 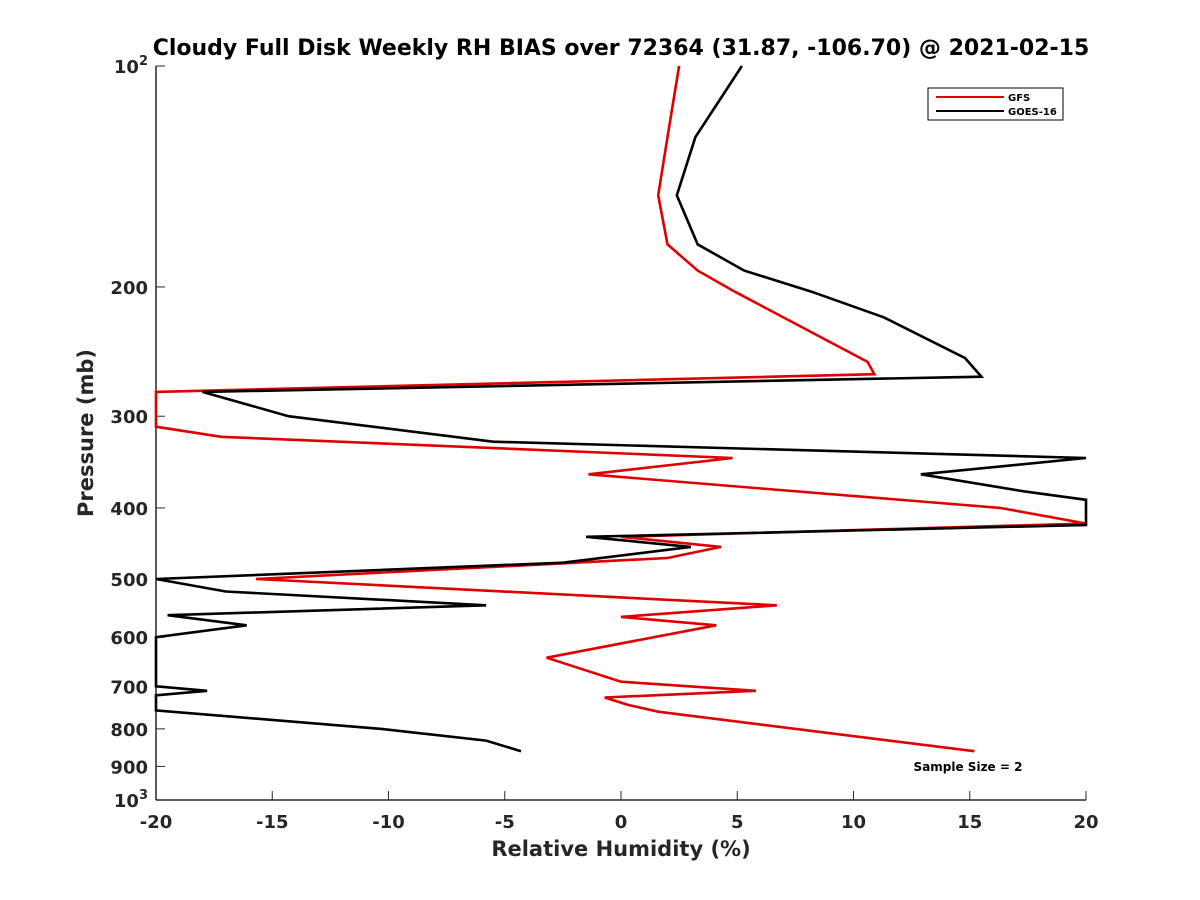 I want to click on legend-box, so click(x=995, y=104).